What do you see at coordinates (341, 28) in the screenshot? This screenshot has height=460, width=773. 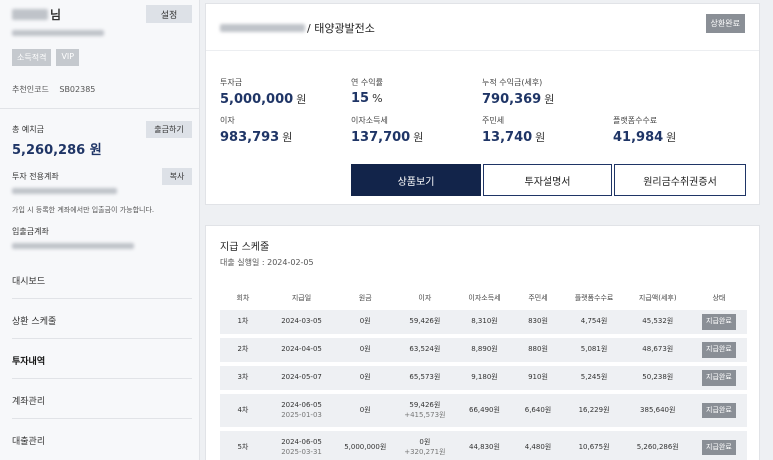 I see `product-title-suffix: / 태양광발전소` at bounding box center [341, 28].